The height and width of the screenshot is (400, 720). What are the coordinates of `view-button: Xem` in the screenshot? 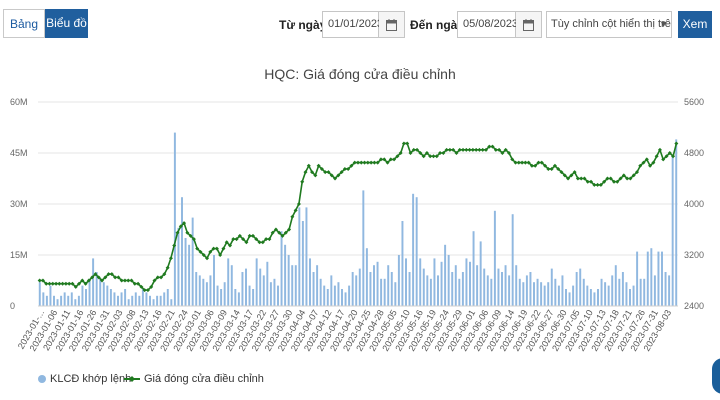 It's located at (695, 24).